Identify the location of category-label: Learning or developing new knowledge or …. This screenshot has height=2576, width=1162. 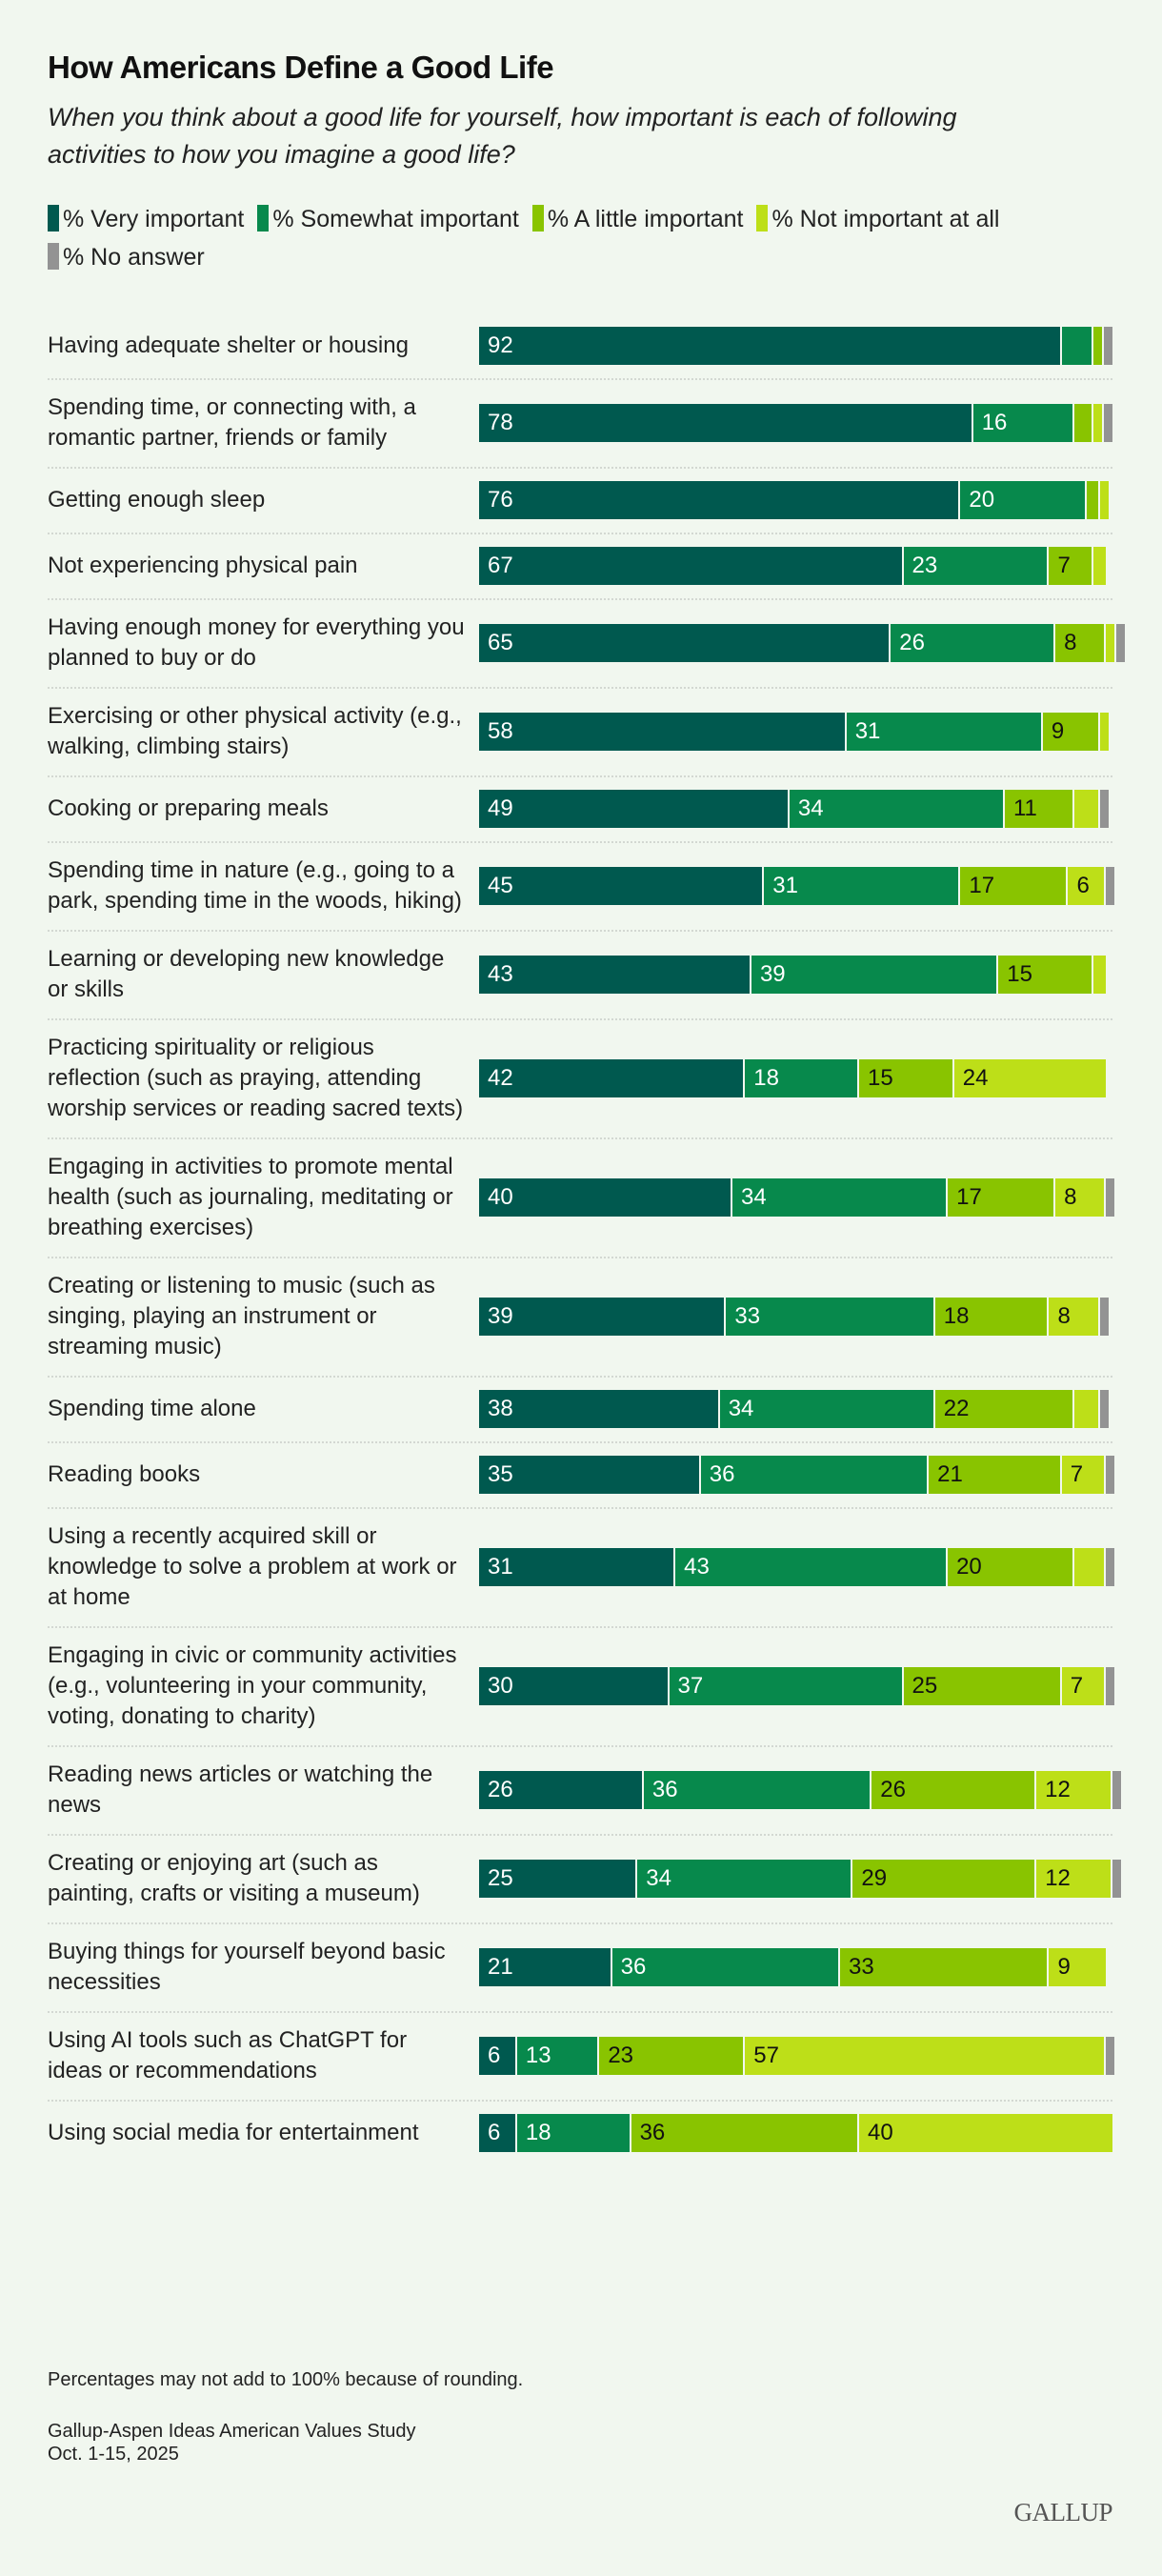
(246, 974).